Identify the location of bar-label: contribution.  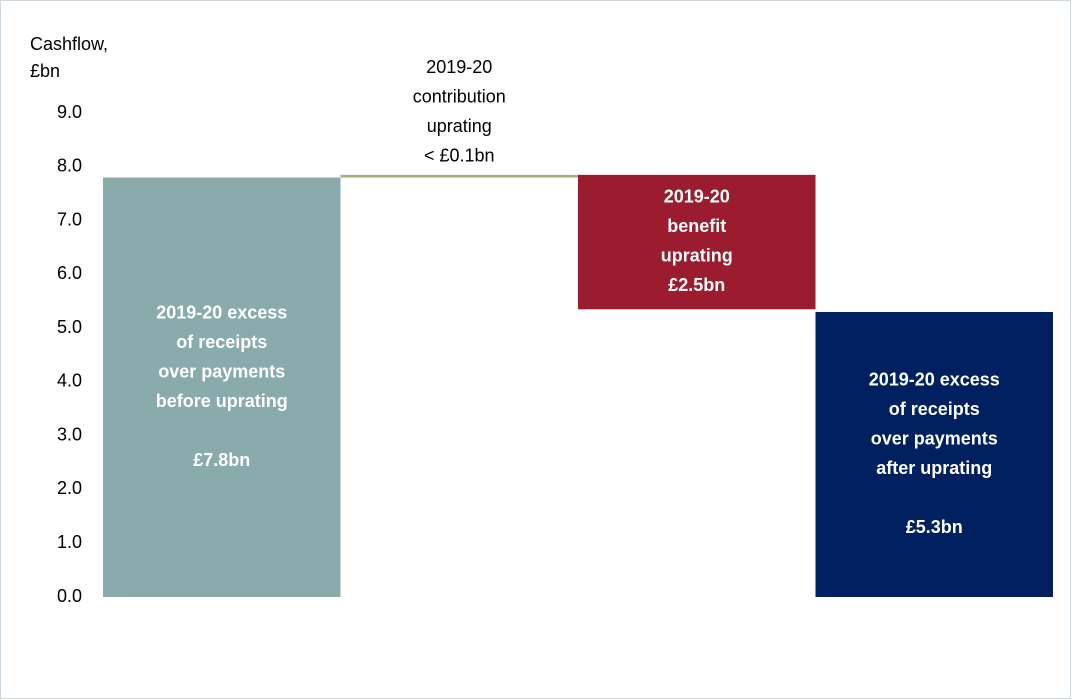
(459, 97).